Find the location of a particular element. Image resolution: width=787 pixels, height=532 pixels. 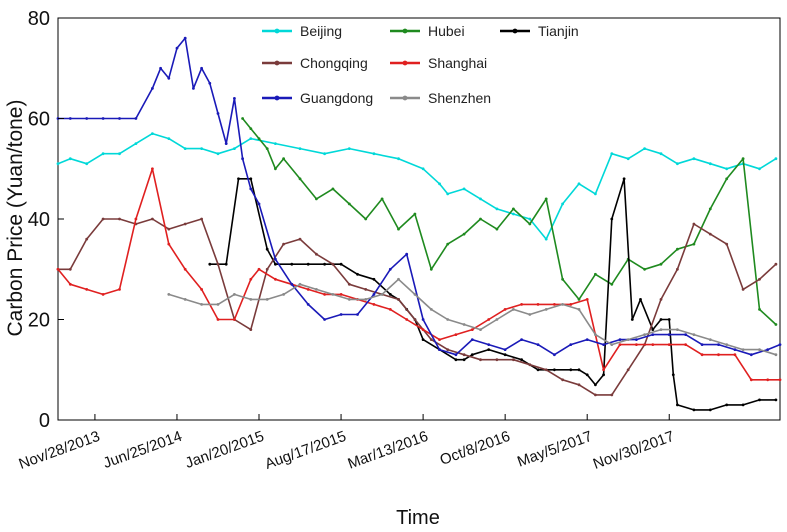

legend-marker-hubei is located at coordinates (405, 31).